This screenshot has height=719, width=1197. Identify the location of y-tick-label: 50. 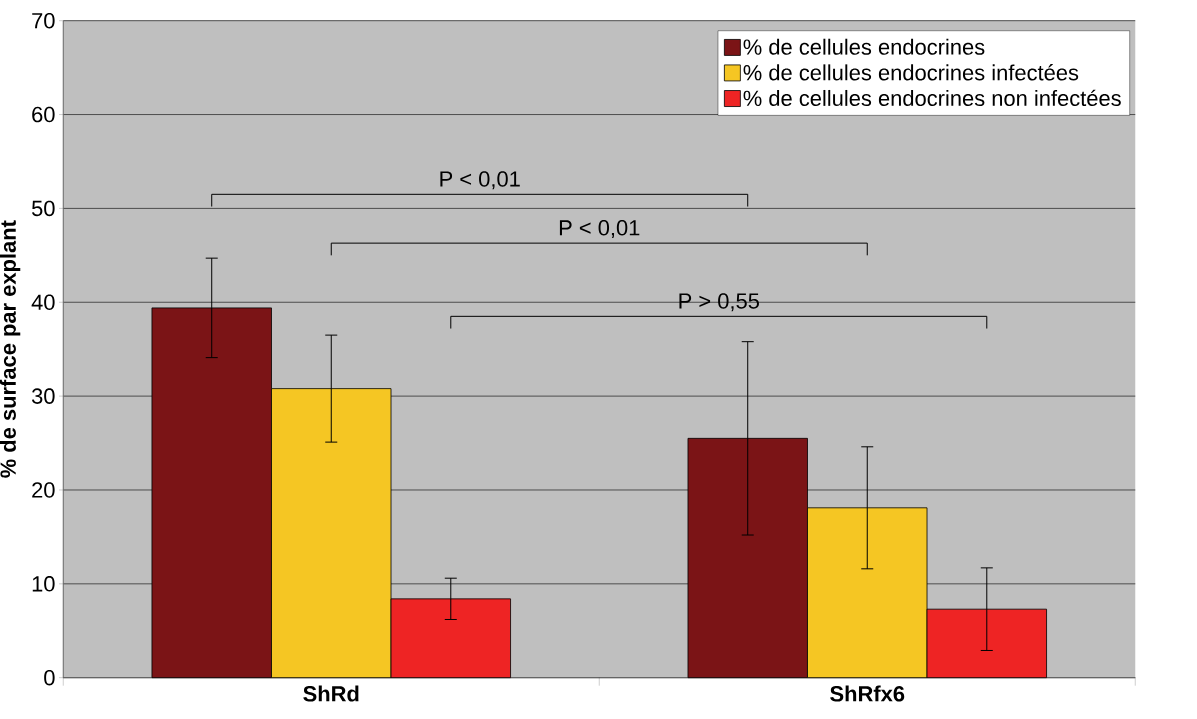
(43, 208).